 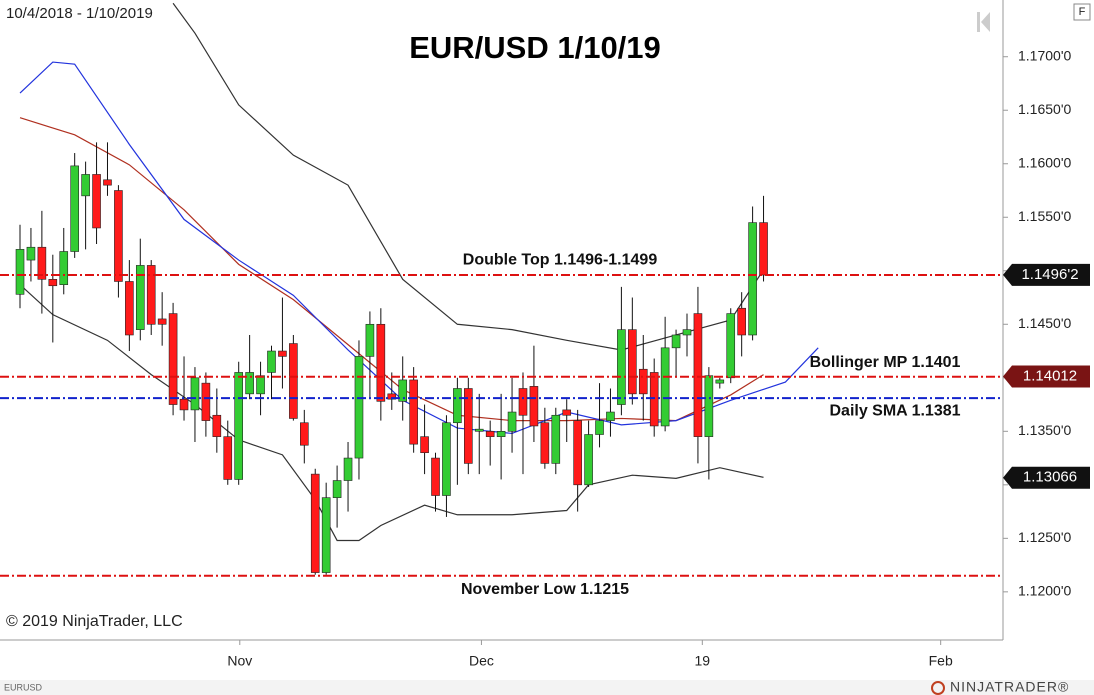 What do you see at coordinates (1044, 537) in the screenshot?
I see `y-tick-label: 1.1250'0` at bounding box center [1044, 537].